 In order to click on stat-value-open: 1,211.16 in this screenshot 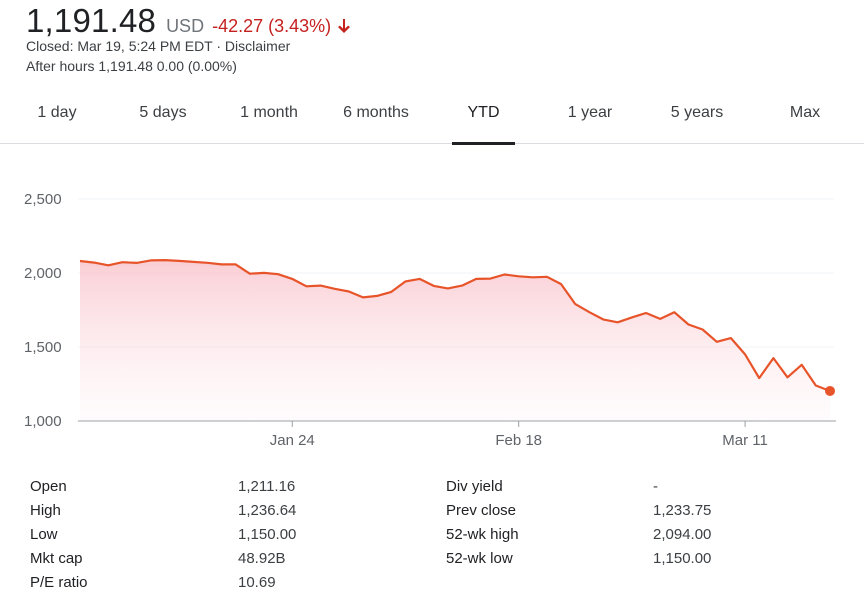, I will do `click(267, 486)`.